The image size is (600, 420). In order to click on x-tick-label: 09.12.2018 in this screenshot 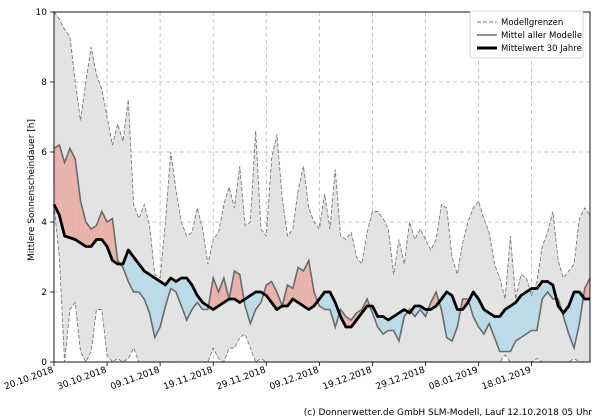, I will do `click(295, 378)`.